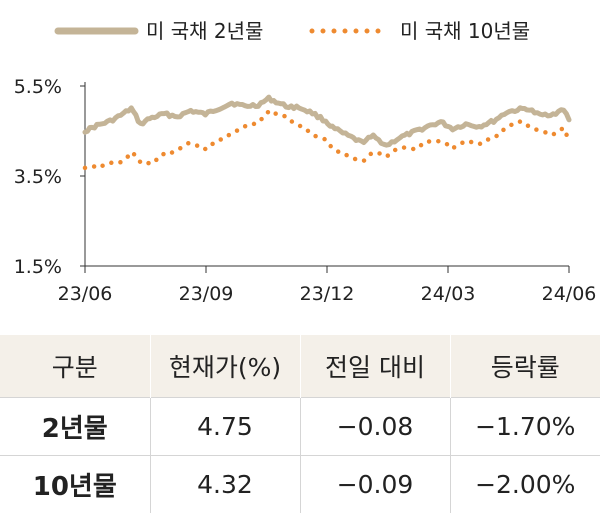 Image resolution: width=600 pixels, height=513 pixels. Describe the element at coordinates (525, 484) in the screenshot. I see `change-rate-cell: −2.00%` at that location.